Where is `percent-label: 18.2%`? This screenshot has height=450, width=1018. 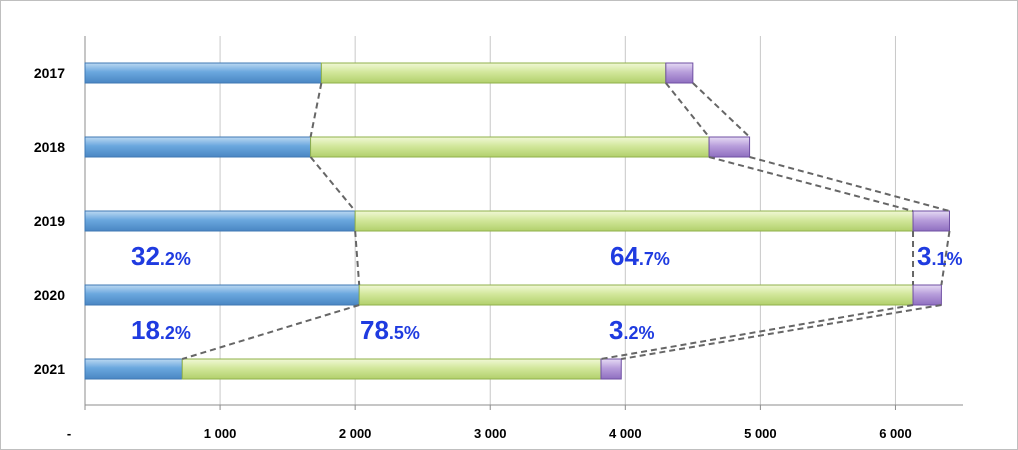
percent-label: 18.2% is located at coordinates (161, 330).